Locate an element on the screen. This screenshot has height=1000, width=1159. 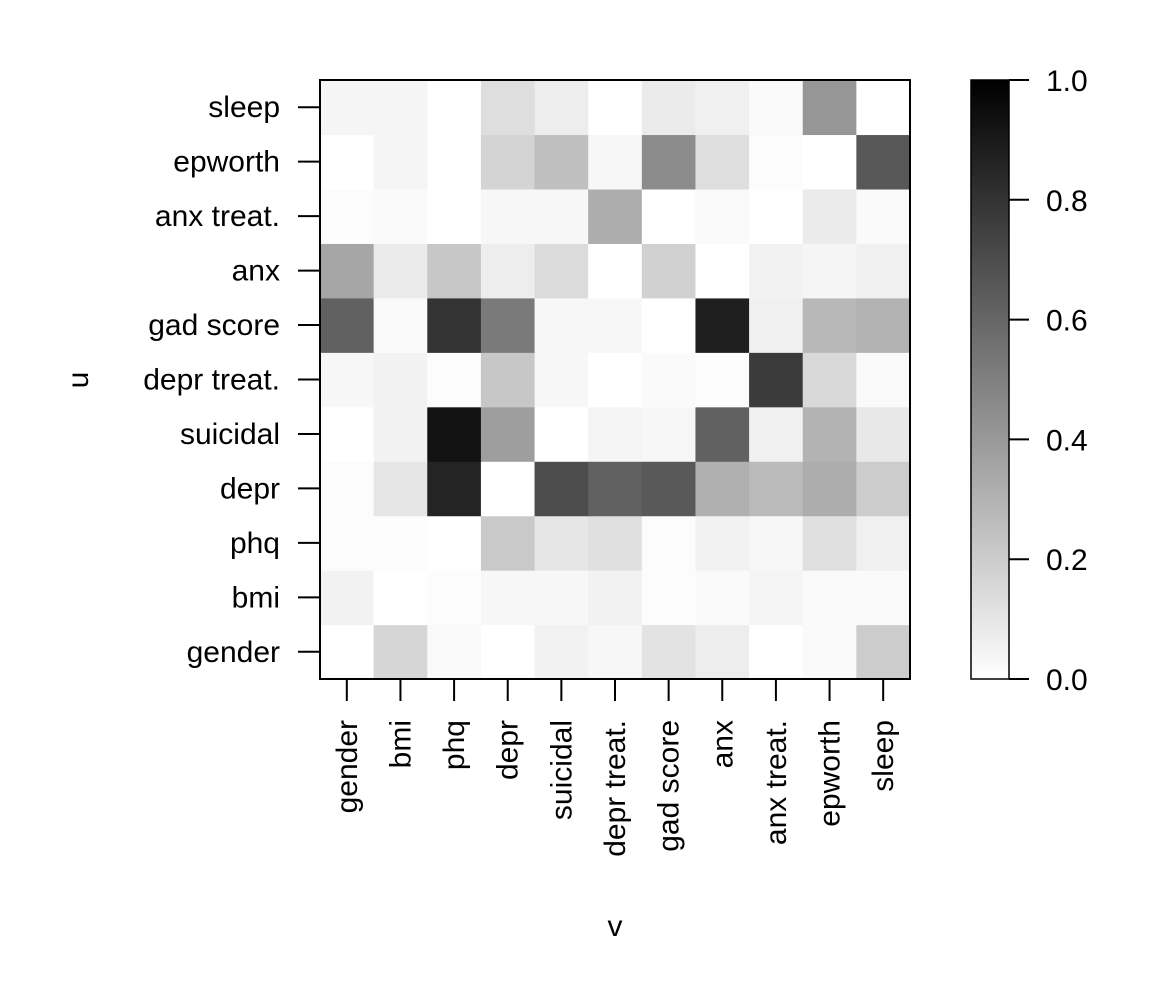
x-tick-label: sleep is located at coordinates (883, 756).